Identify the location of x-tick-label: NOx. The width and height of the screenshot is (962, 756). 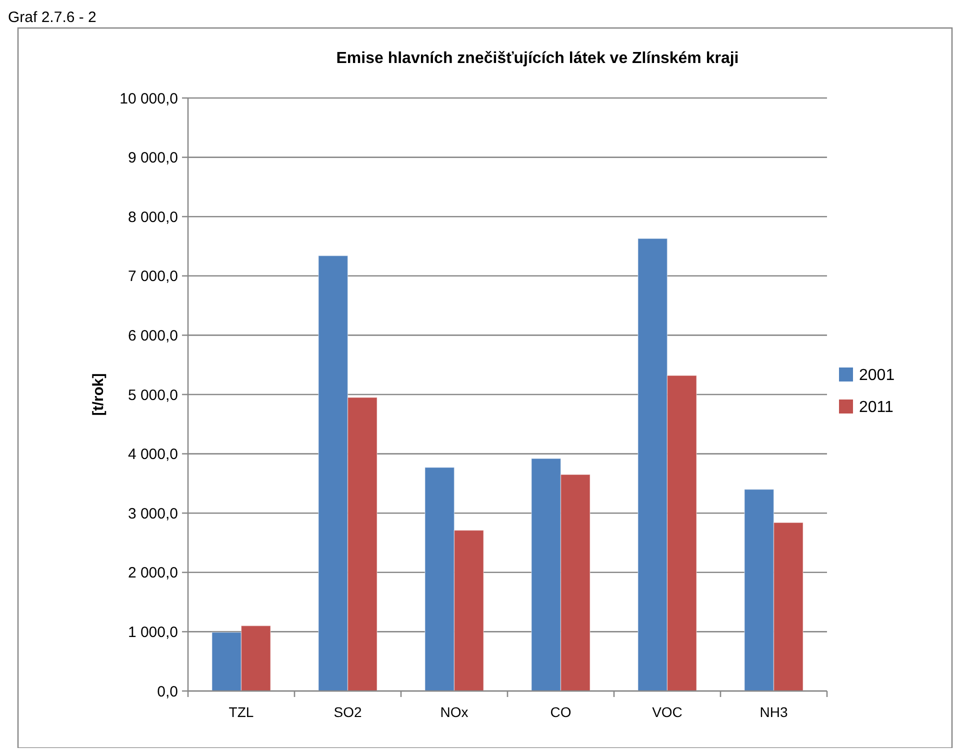
(454, 712).